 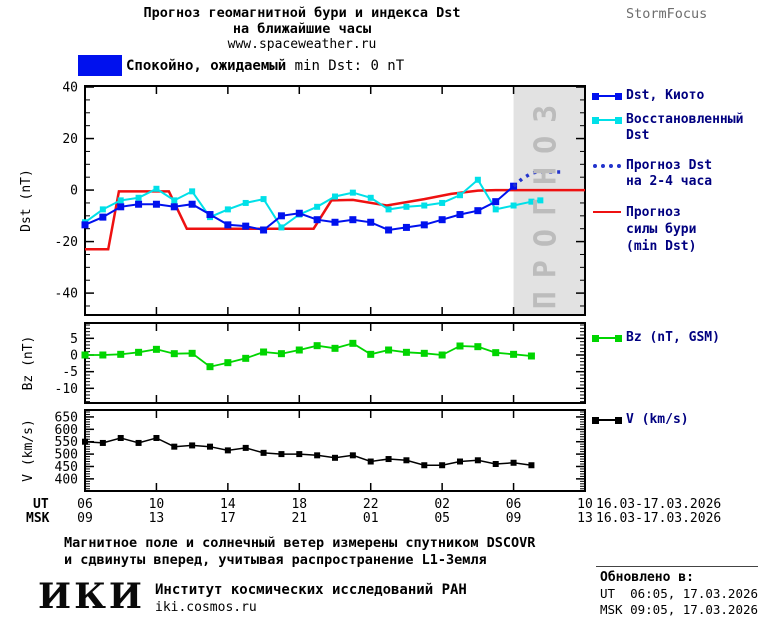 What do you see at coordinates (370, 518) in the screenshot?
I see `msk-tick-4: 01` at bounding box center [370, 518].